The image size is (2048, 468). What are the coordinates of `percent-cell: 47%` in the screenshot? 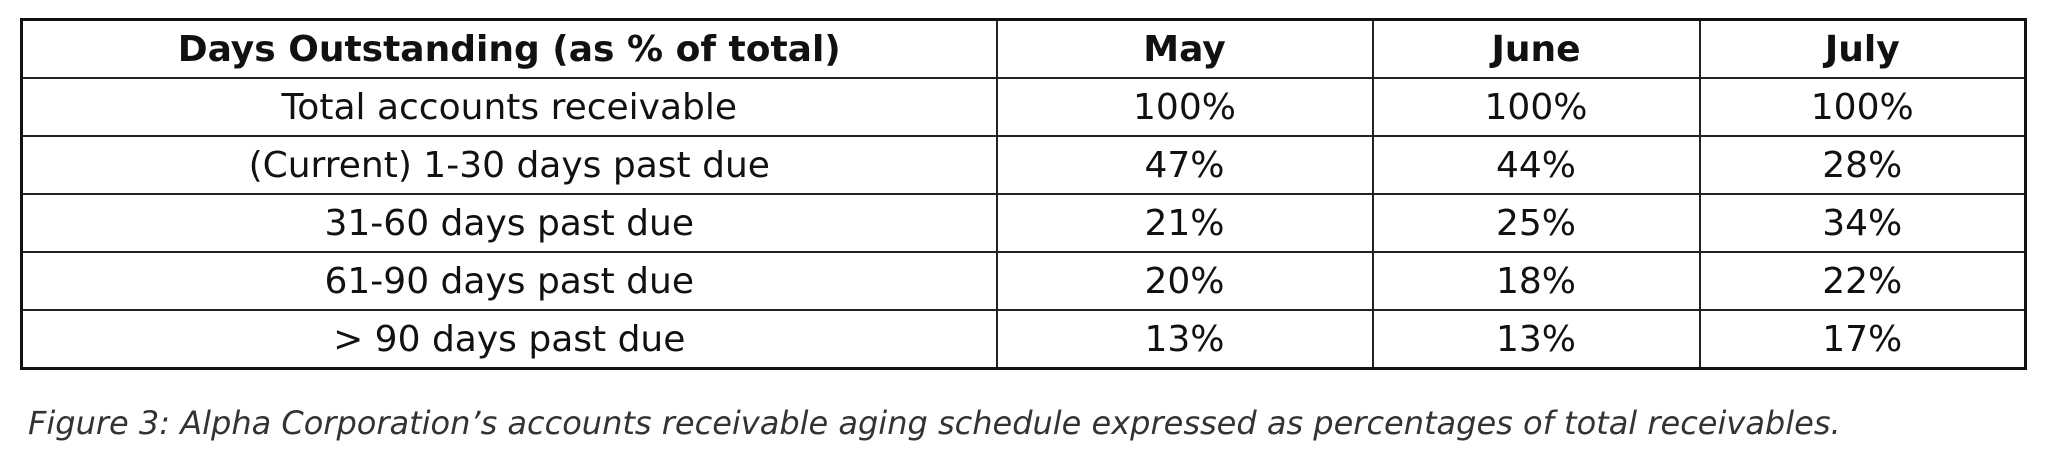 It's located at (1184, 165).